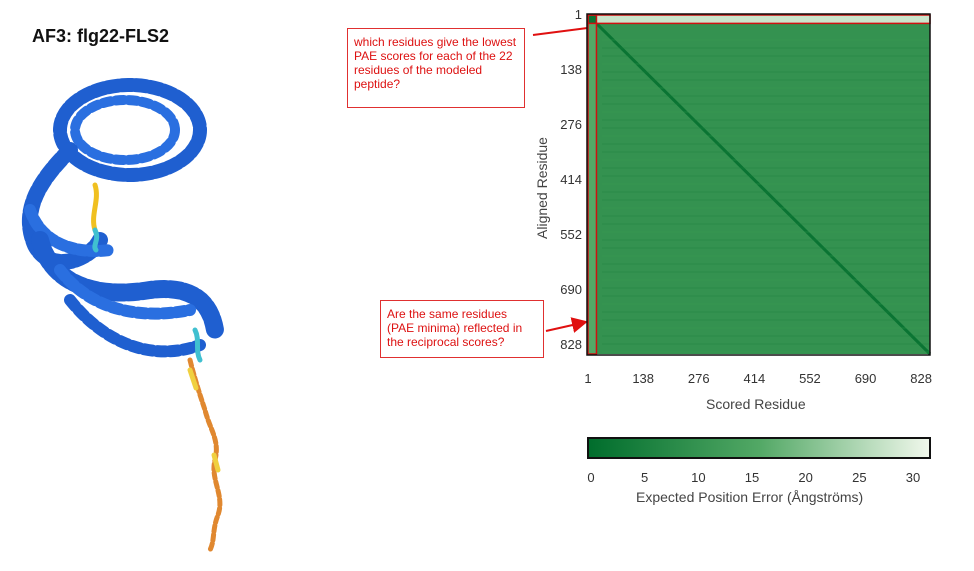  What do you see at coordinates (643, 378) in the screenshot?
I see `x-tick-label: 138` at bounding box center [643, 378].